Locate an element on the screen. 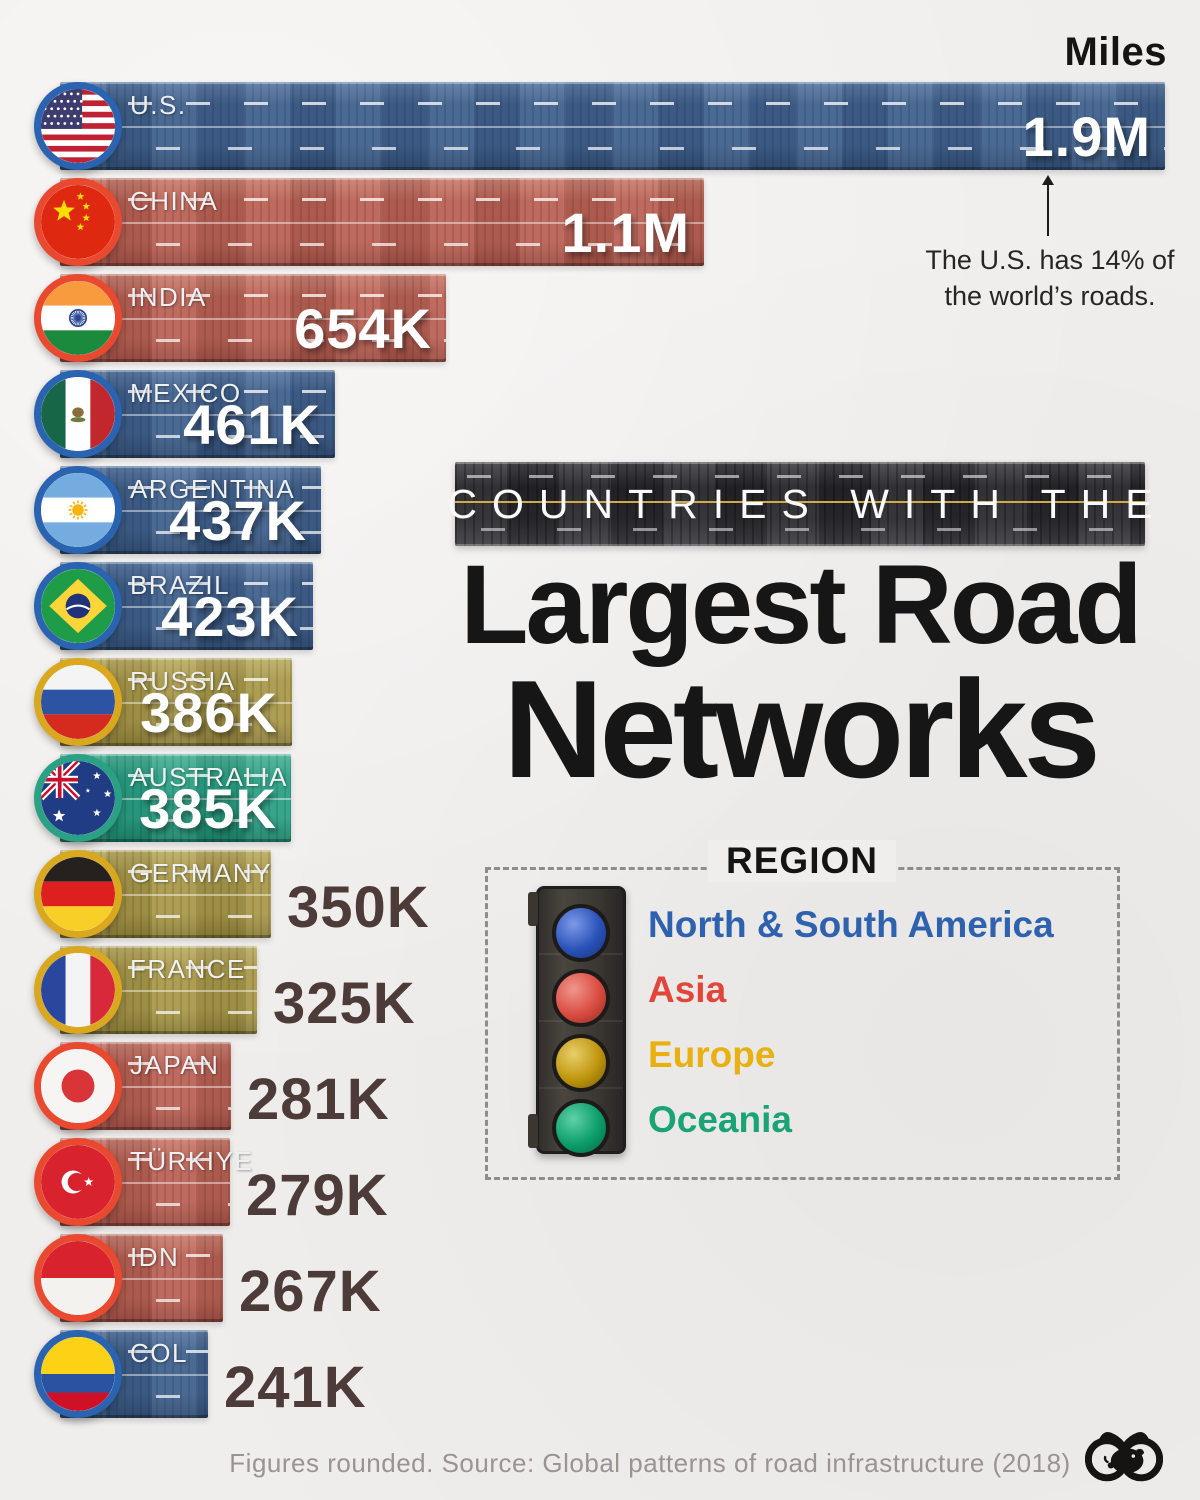 The image size is (1200, 1500). value-label-ar: 437K is located at coordinates (238, 520).